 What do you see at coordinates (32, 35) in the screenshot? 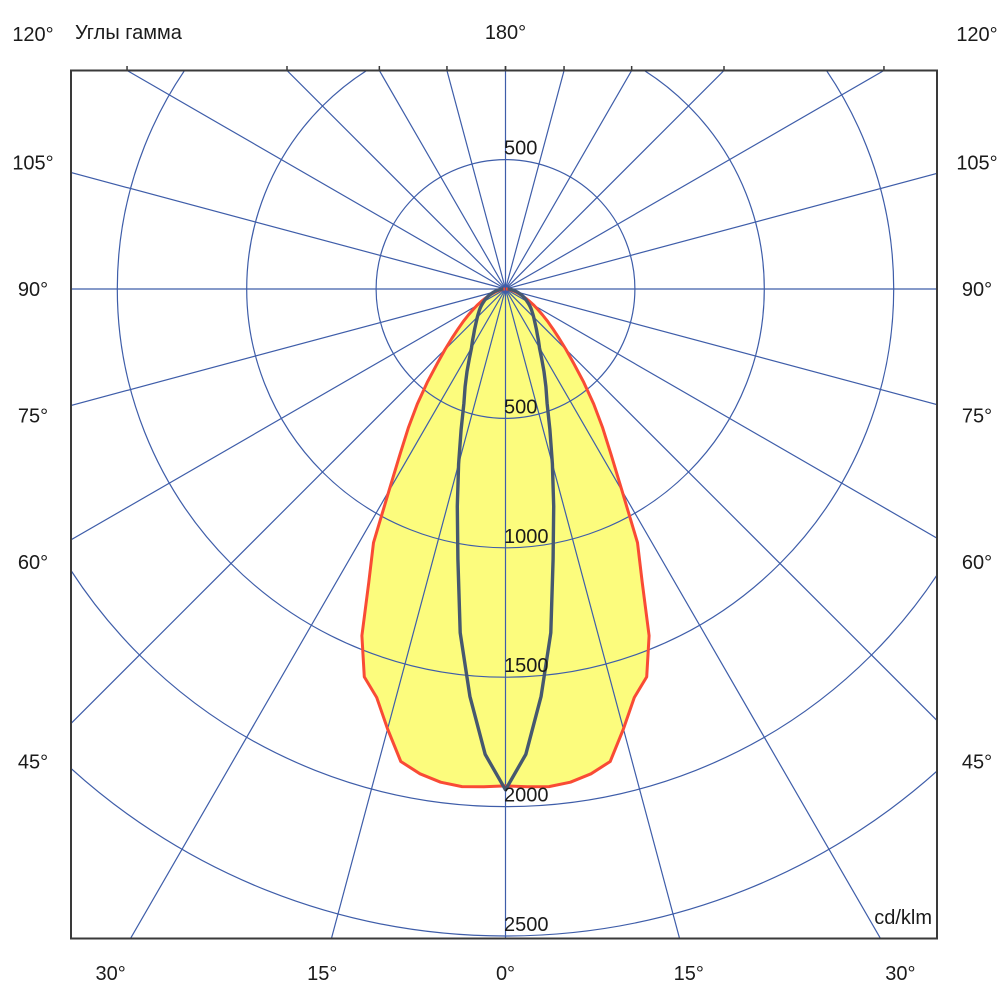
I see `gamma-label-left: 120°` at bounding box center [32, 35].